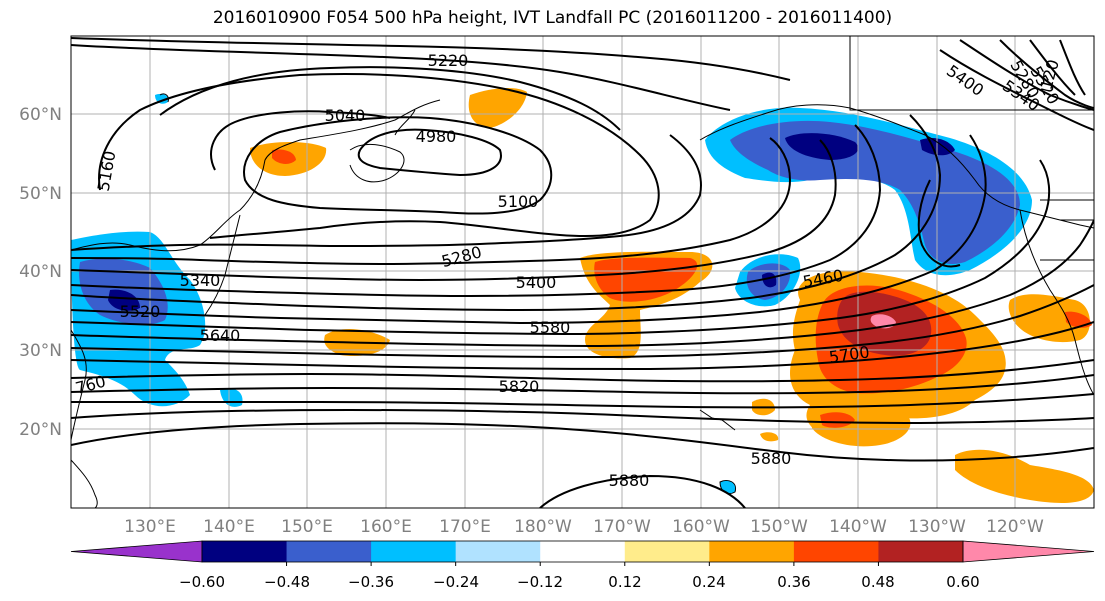 Image resolution: width=1105 pixels, height=601 pixels. Describe the element at coordinates (858, 527) in the screenshot. I see `lon-label: 140°W` at that location.